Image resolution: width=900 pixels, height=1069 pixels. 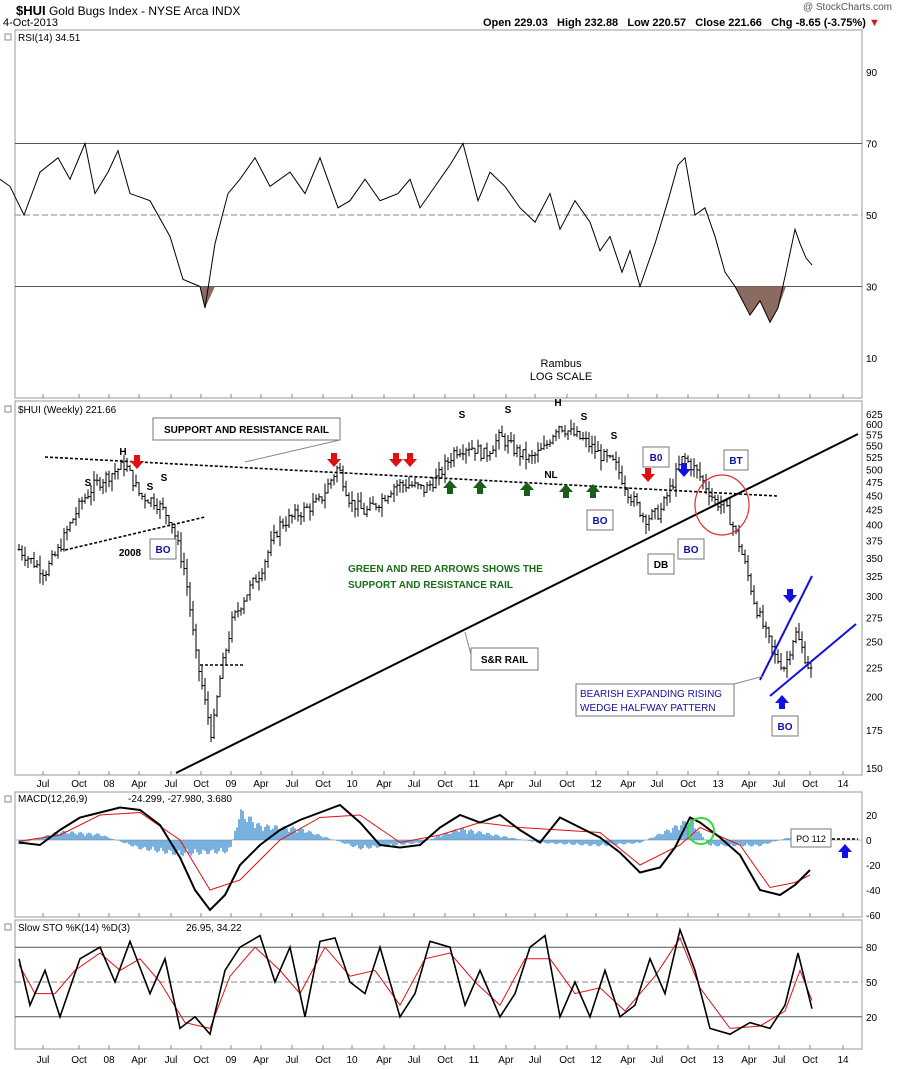 What do you see at coordinates (600, 520) in the screenshot?
I see `bo-label-neckline-box` at bounding box center [600, 520].